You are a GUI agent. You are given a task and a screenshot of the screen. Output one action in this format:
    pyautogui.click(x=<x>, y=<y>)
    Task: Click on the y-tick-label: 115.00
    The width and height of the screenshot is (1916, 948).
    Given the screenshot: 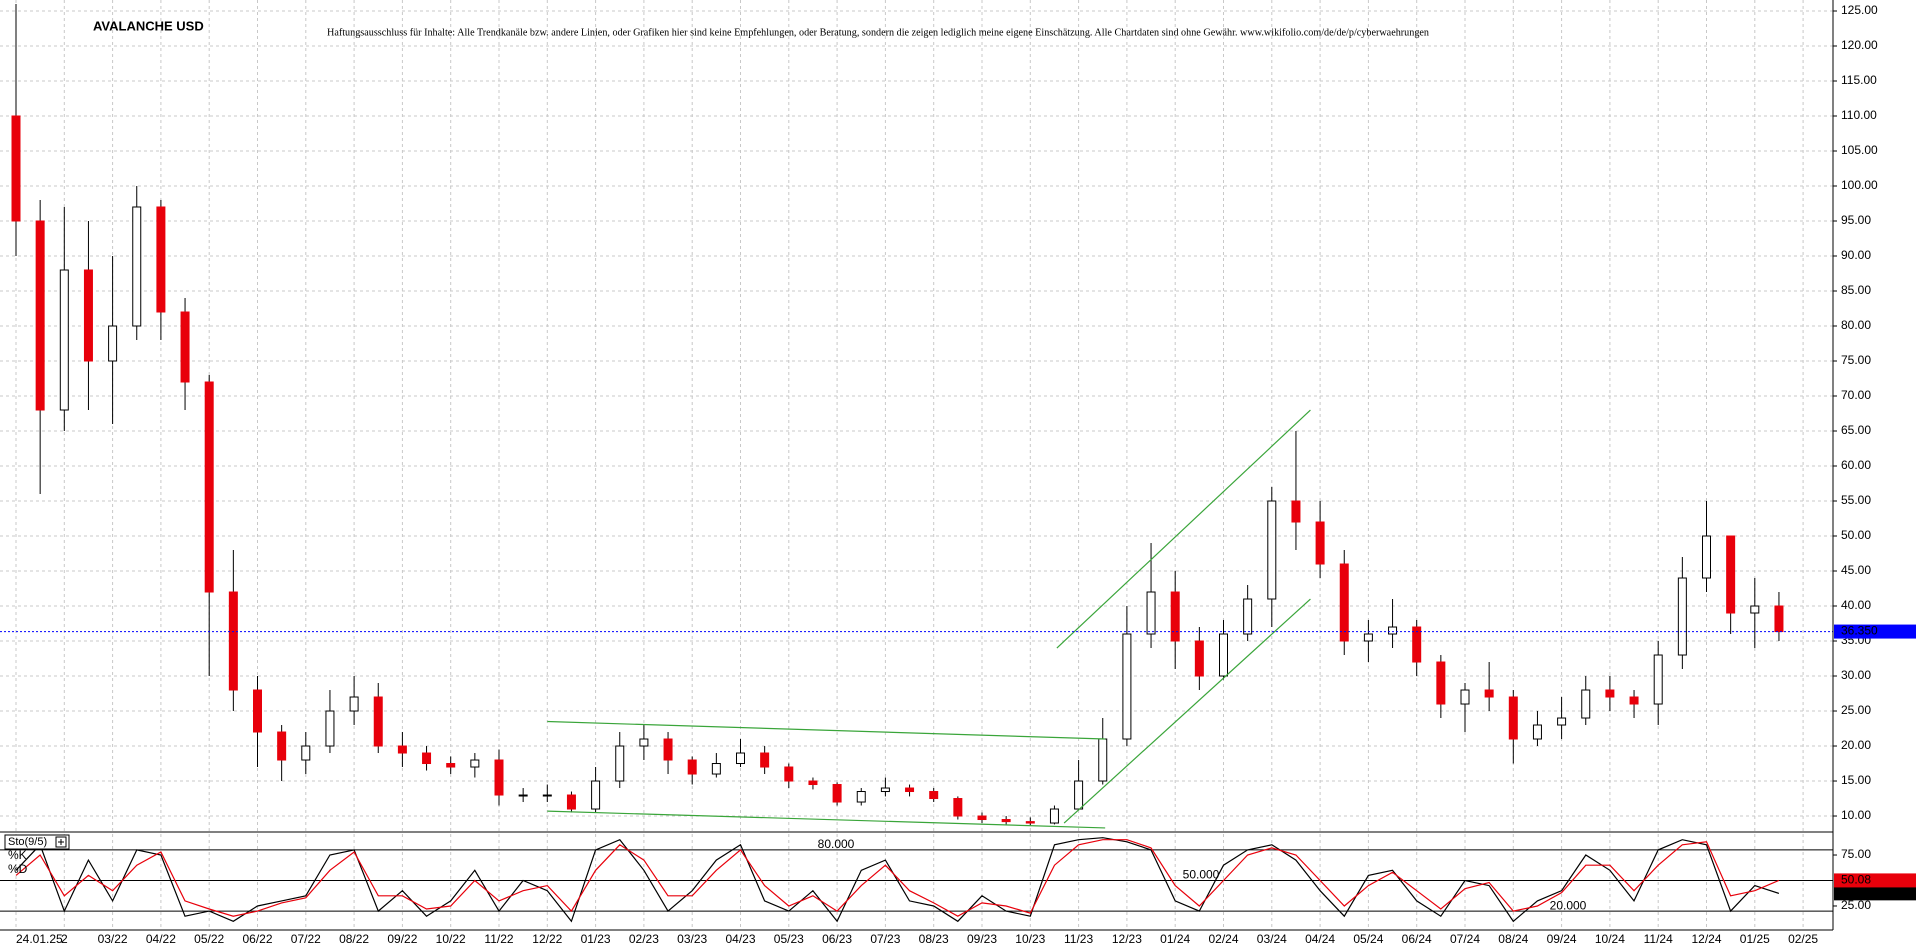 What is the action you would take?
    pyautogui.click(x=1859, y=80)
    